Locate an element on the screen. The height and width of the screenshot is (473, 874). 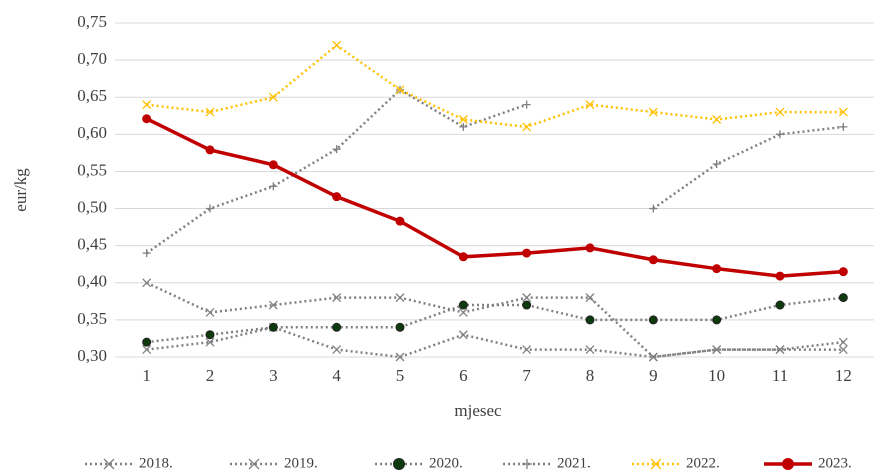
y-tick-label: 0,70 is located at coordinates (92, 58).